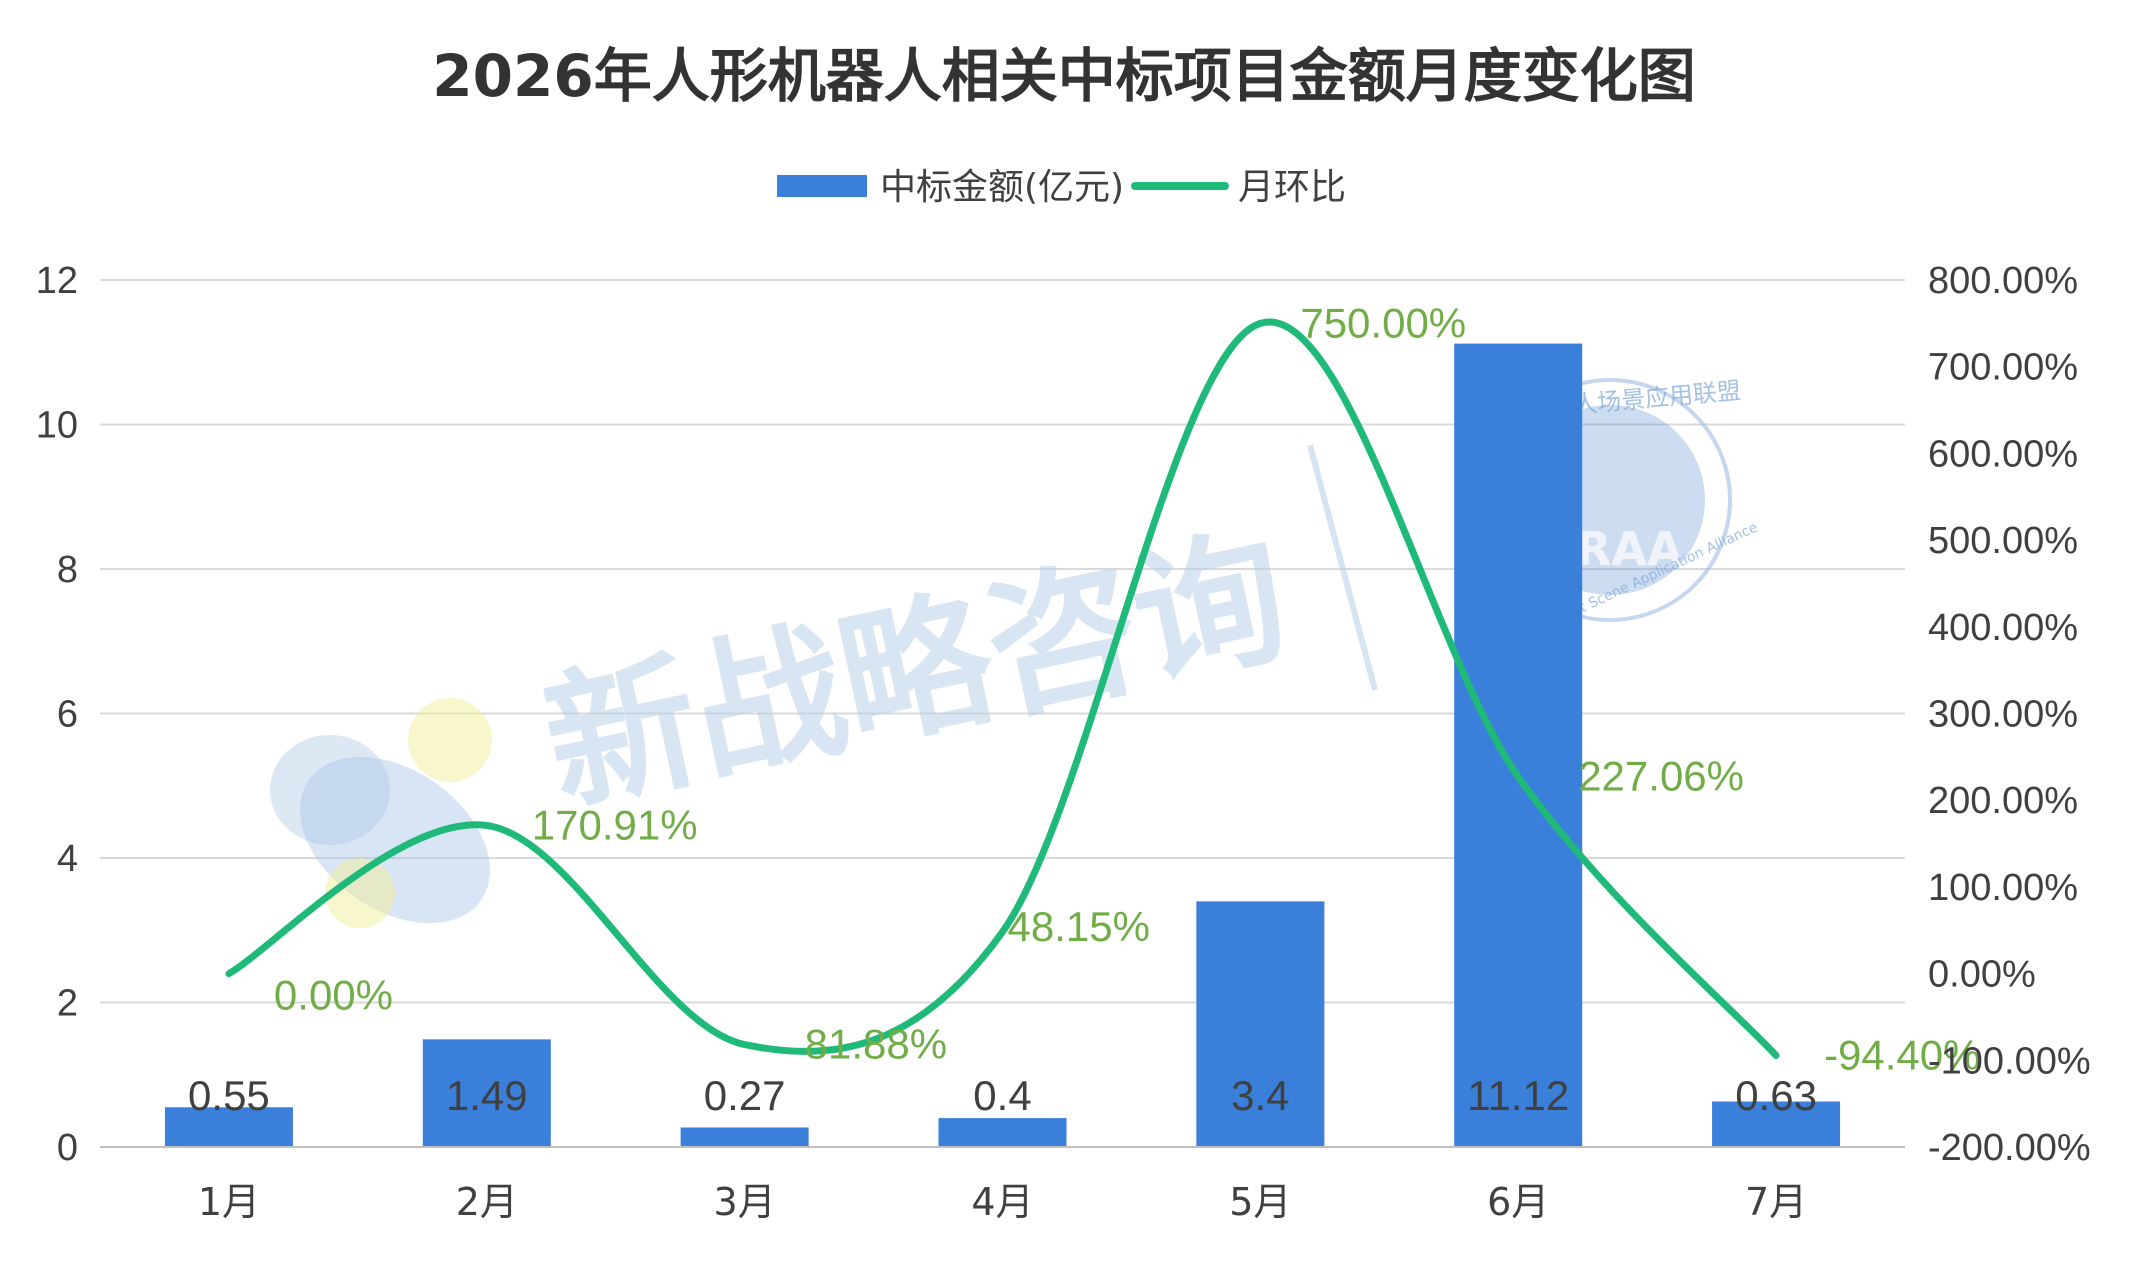  I want to click on y-right-tick: 700.00%, so click(2003, 368).